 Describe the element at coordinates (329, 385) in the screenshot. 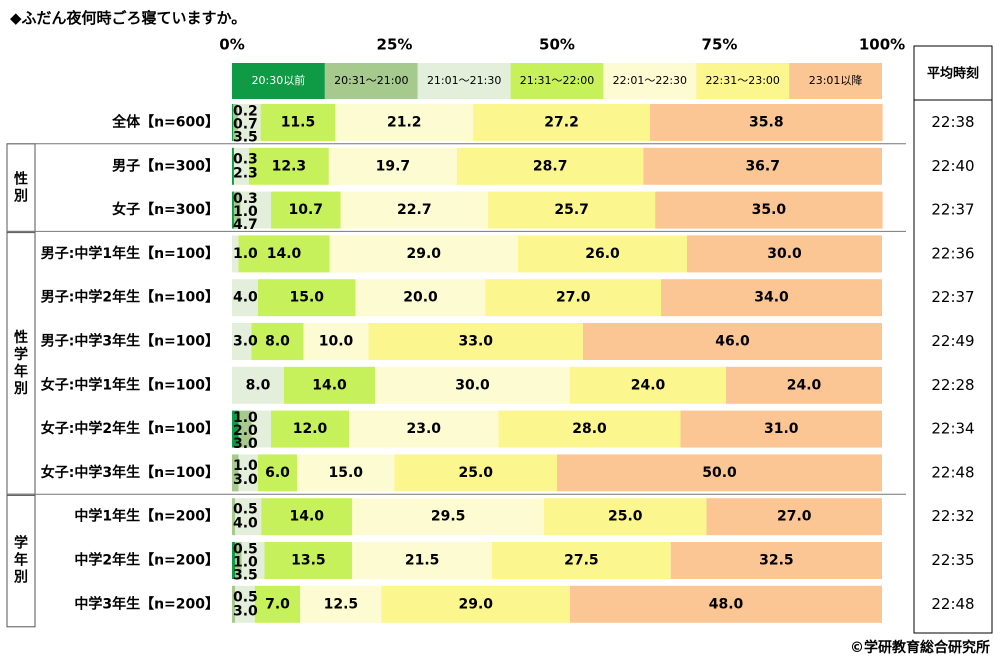

I see `data-label: 14.0` at that location.